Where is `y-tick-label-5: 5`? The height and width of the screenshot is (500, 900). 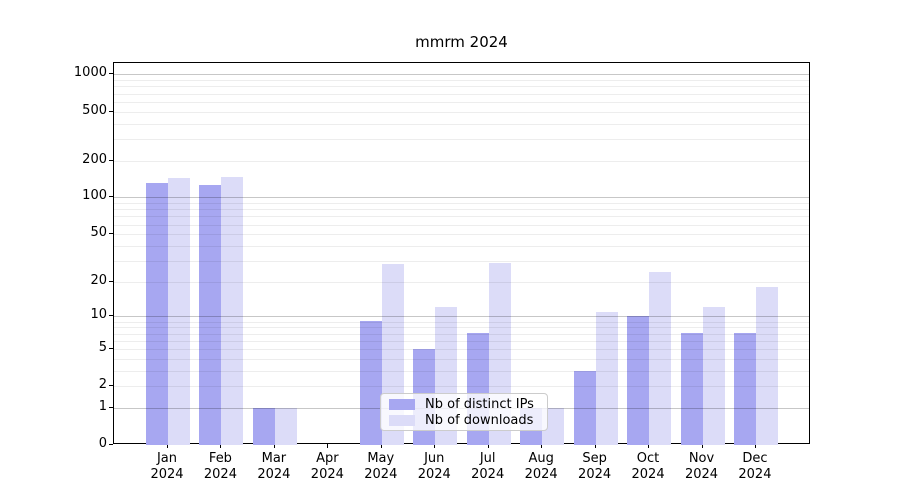
y-tick-label-5: 5 is located at coordinates (102, 347).